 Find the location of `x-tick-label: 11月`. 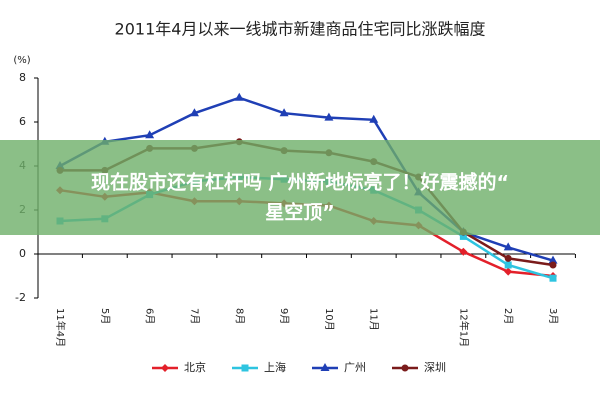

x-tick-label: 11月 is located at coordinates (374, 319).